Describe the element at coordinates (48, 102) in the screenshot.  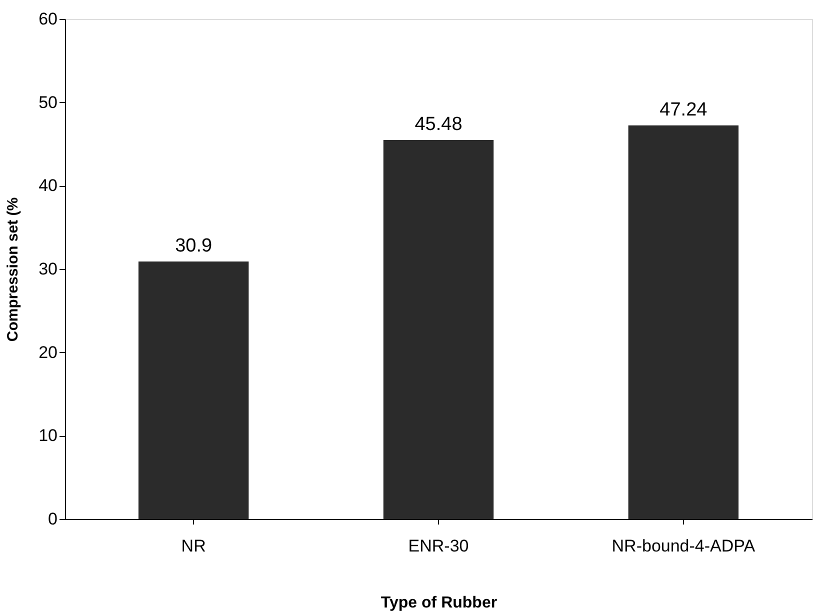
I see `y-tick-label: 50` at that location.